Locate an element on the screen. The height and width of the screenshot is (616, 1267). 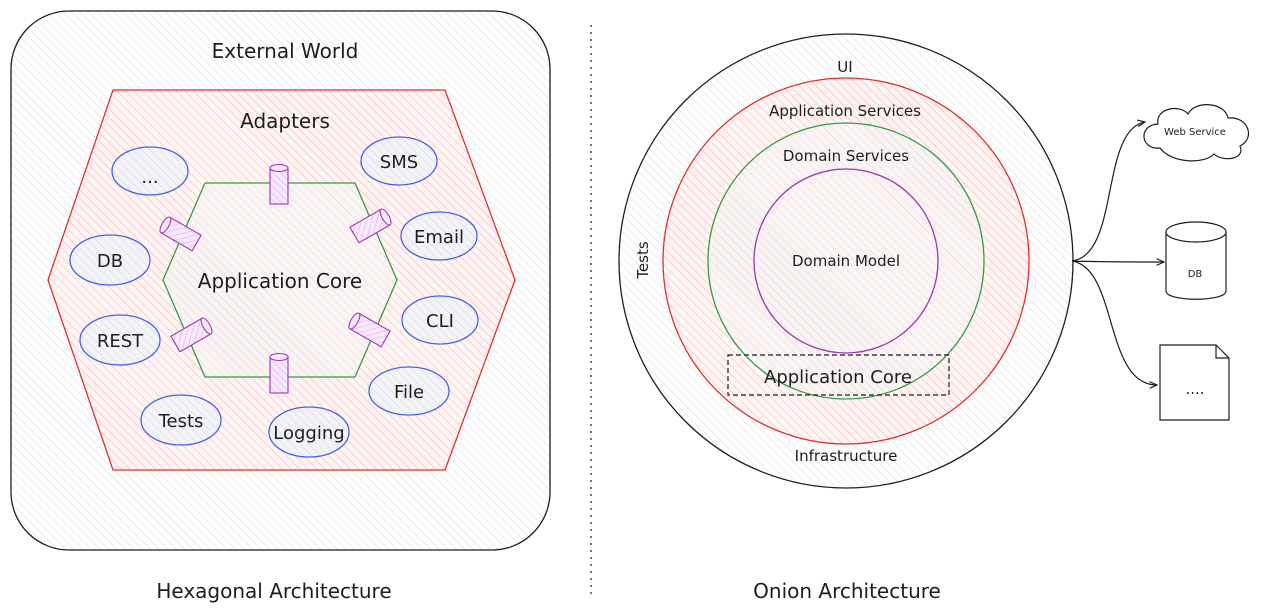
arrow-to-db is located at coordinates (1117, 261).